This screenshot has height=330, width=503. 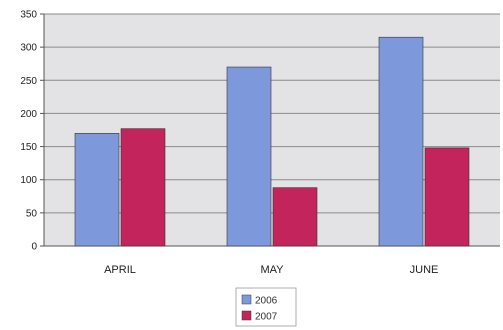 I want to click on x-category-label: JUNE, so click(x=424, y=270).